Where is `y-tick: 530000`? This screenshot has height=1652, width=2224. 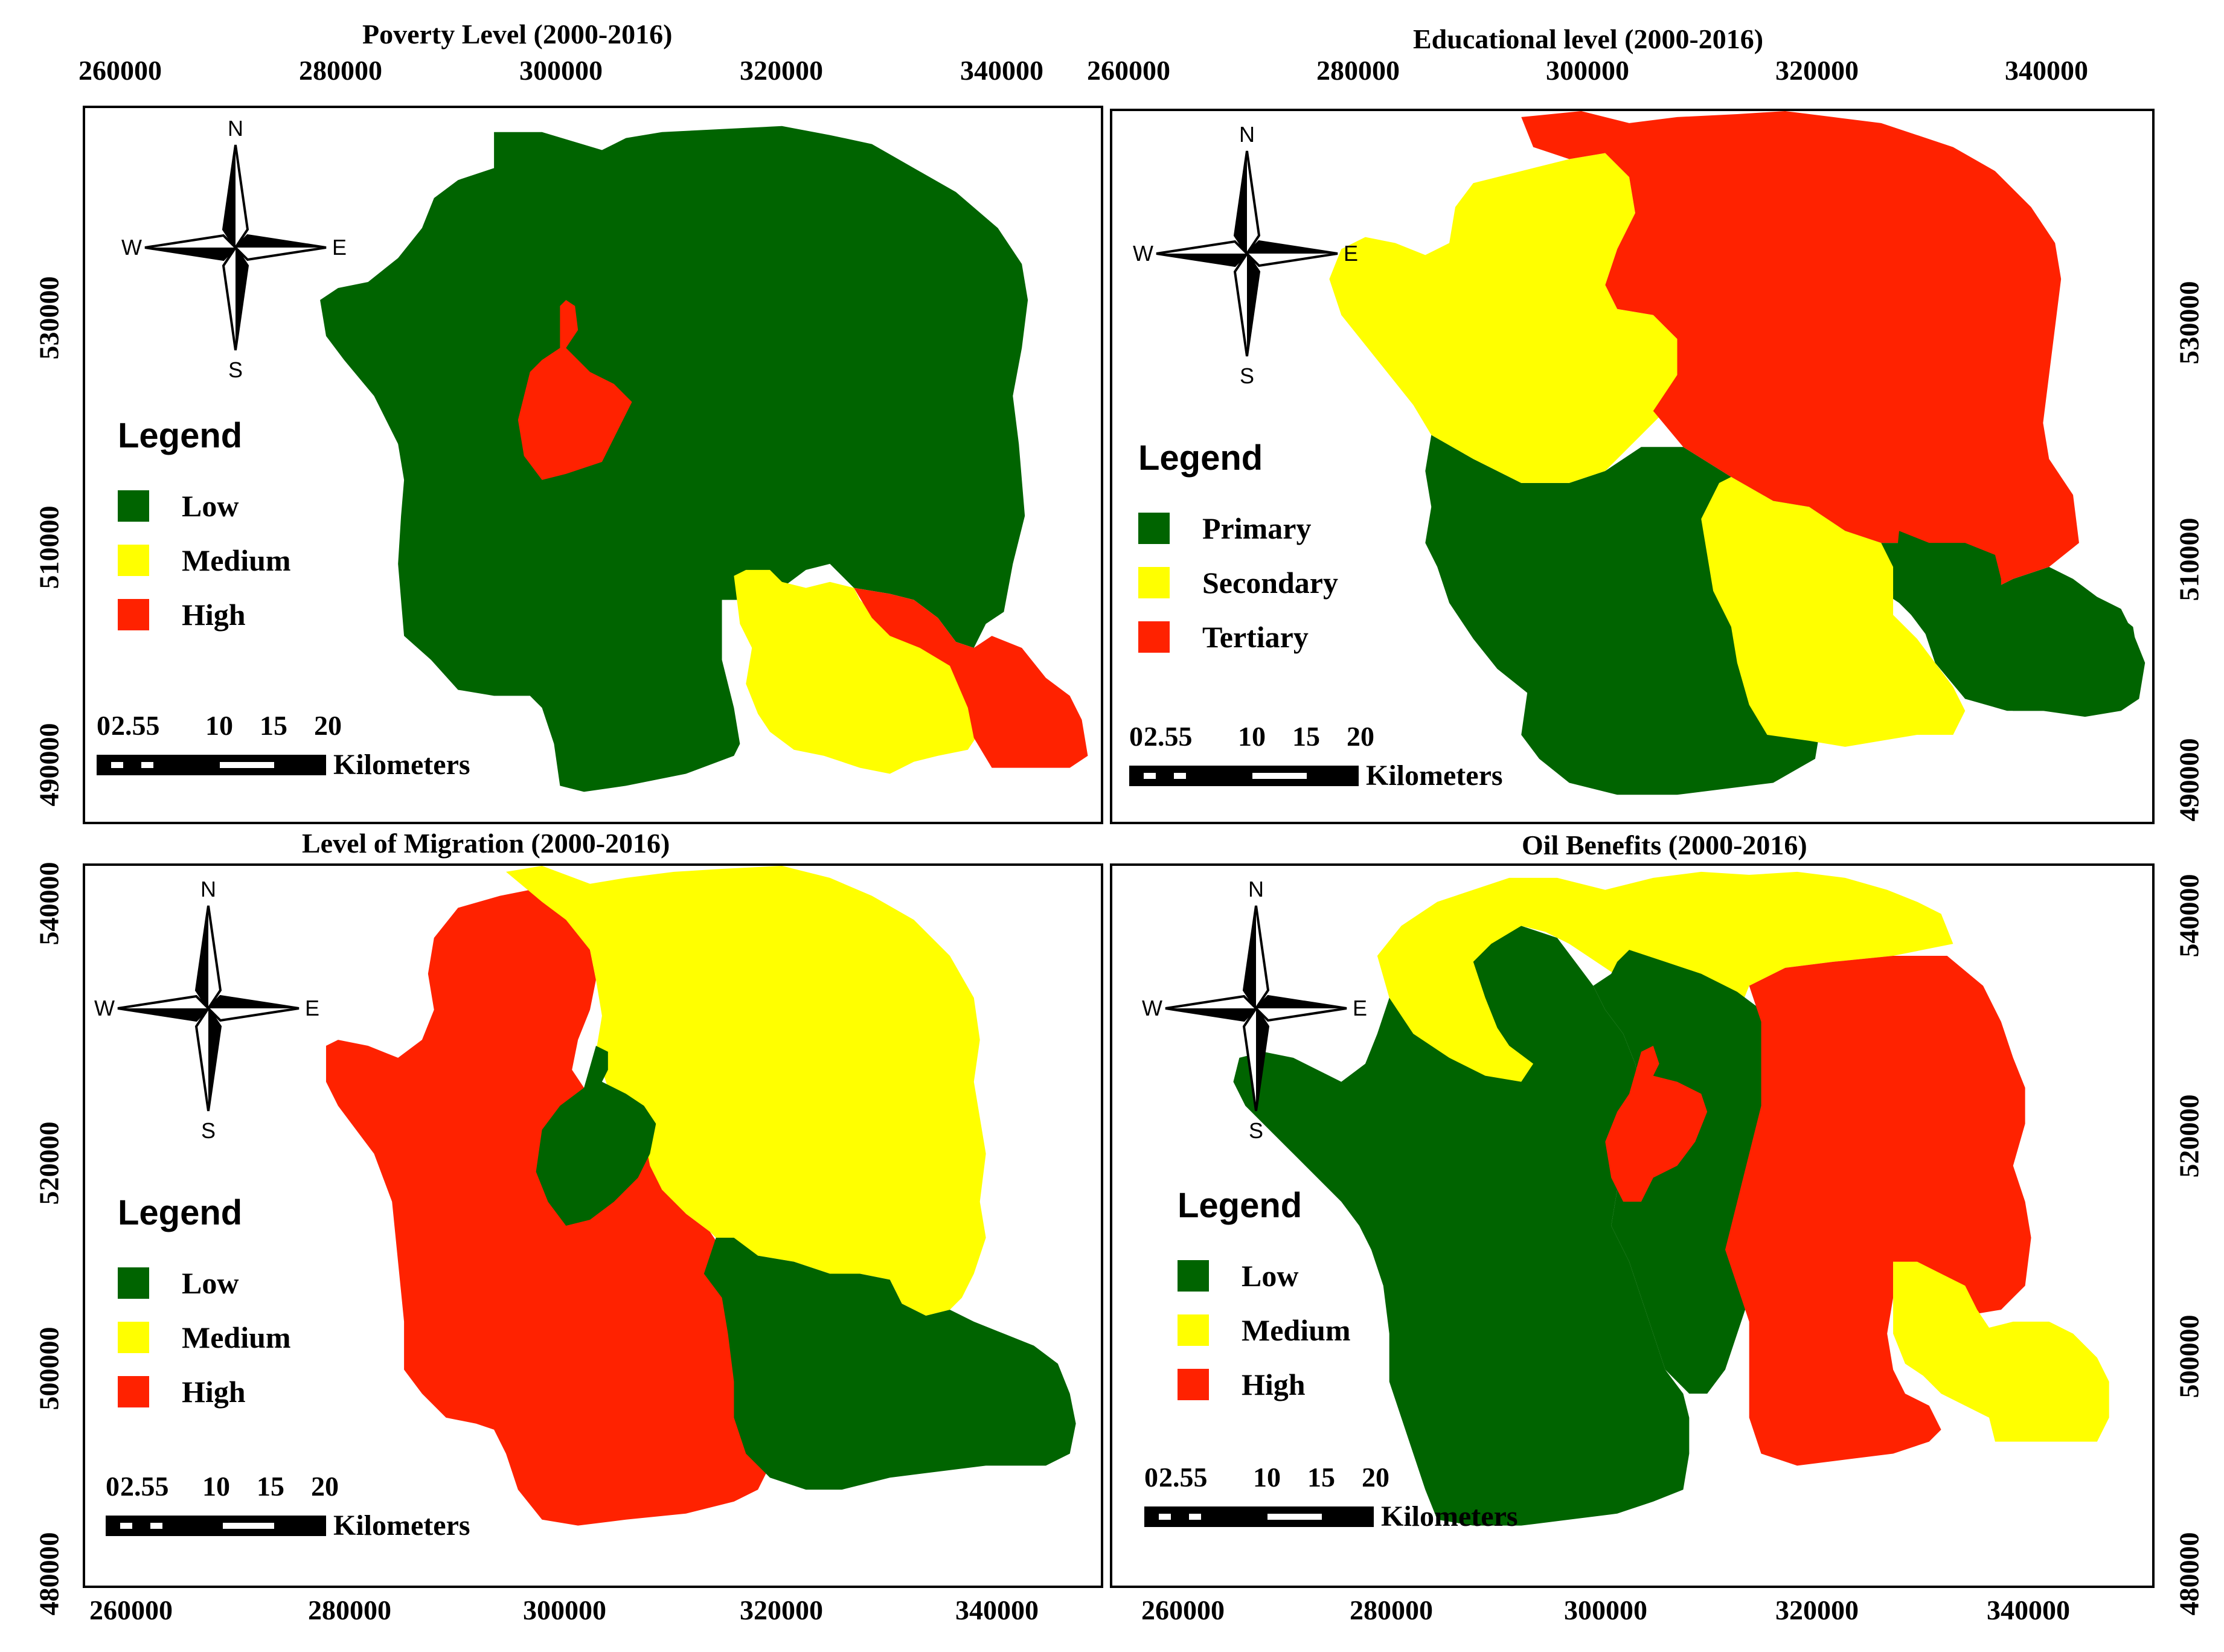 y-tick: 530000 is located at coordinates (2189, 323).